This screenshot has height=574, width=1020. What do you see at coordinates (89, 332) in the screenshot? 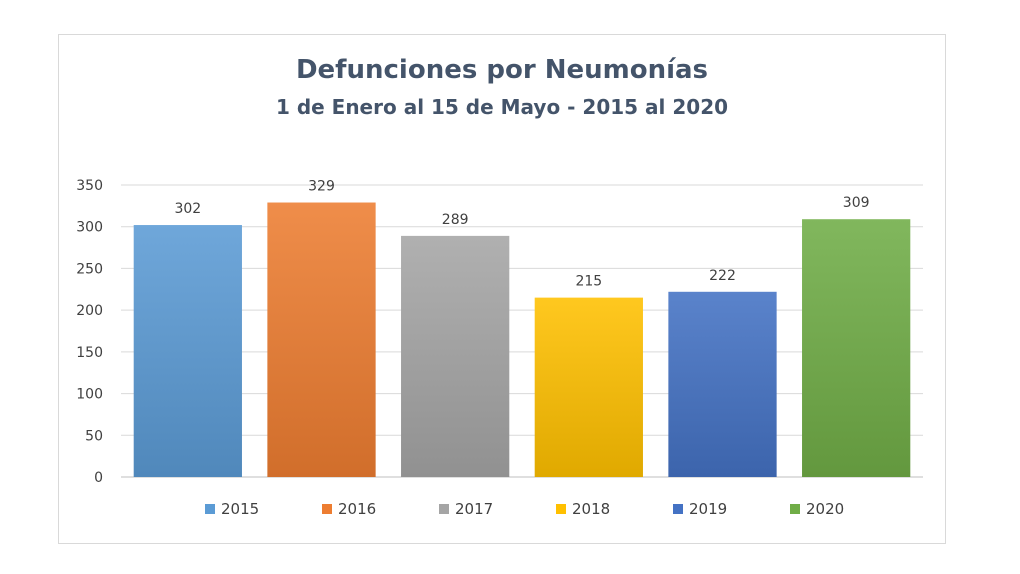
I see `y-axis: 0 50 100 150 200 250 300 350` at bounding box center [89, 332].